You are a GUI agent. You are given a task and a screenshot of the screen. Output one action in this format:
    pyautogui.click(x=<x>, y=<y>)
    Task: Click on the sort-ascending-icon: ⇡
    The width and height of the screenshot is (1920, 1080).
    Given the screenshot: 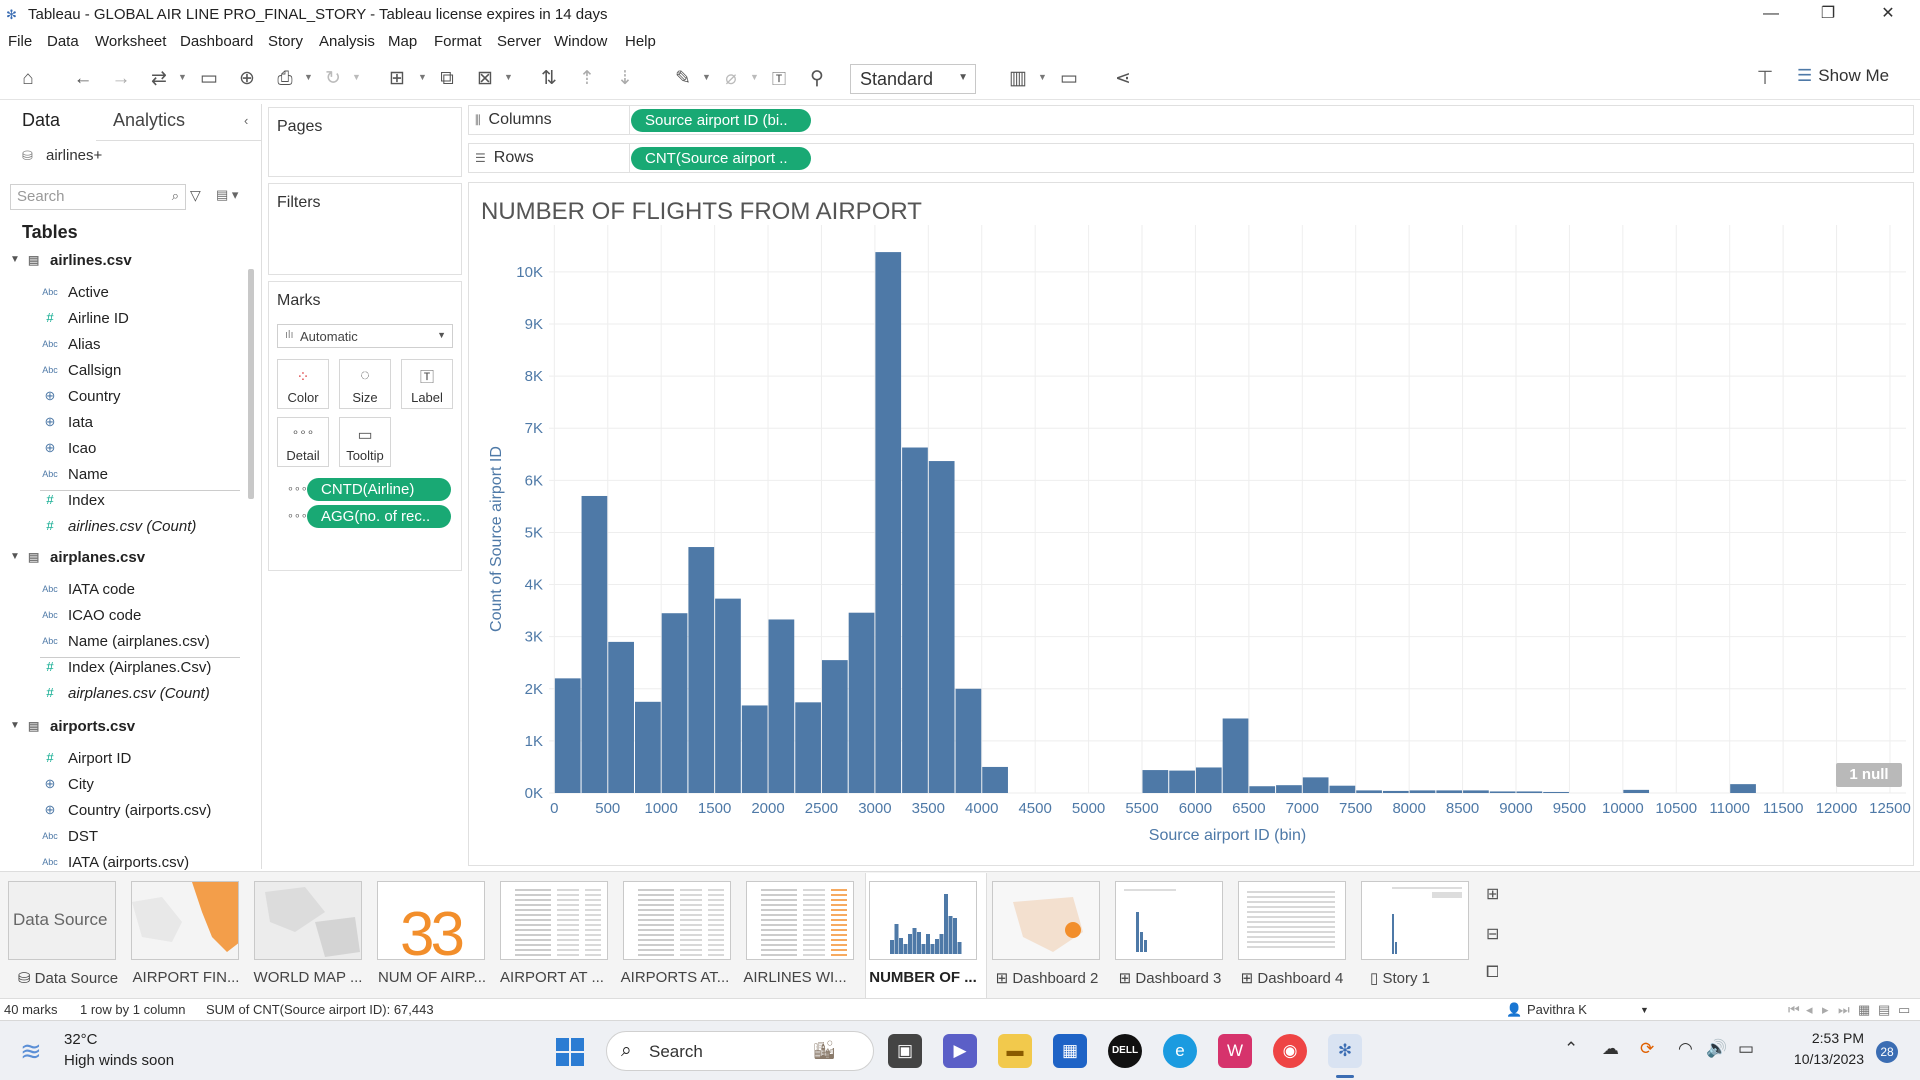 What is the action you would take?
    pyautogui.click(x=587, y=78)
    